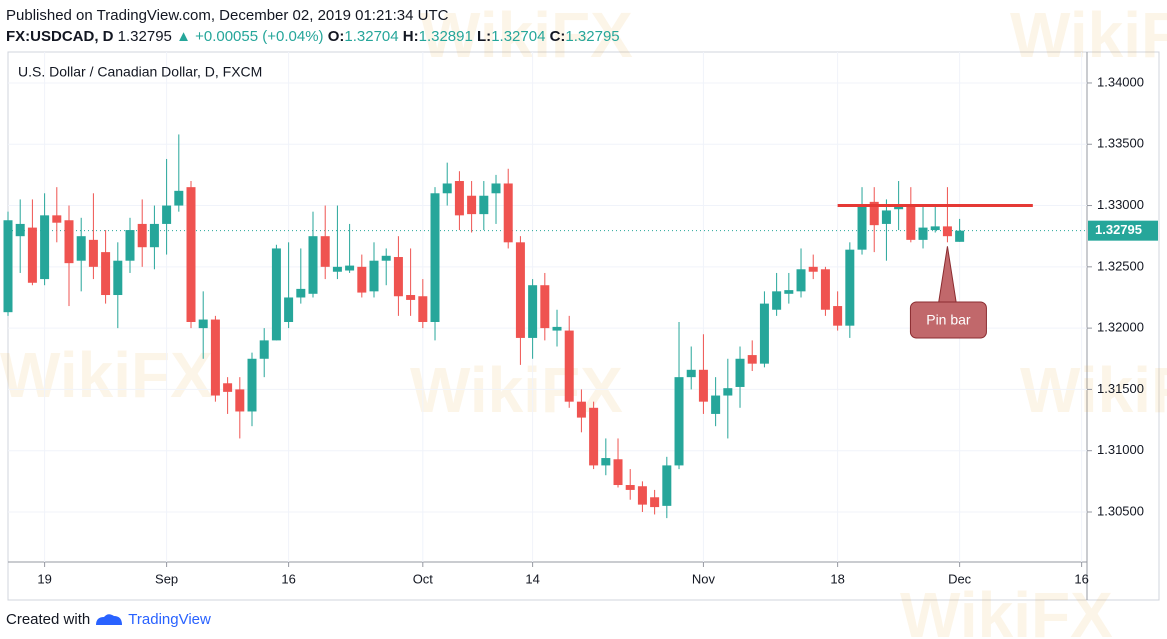 This screenshot has height=639, width=1167. I want to click on price: 1.32795, so click(144, 36).